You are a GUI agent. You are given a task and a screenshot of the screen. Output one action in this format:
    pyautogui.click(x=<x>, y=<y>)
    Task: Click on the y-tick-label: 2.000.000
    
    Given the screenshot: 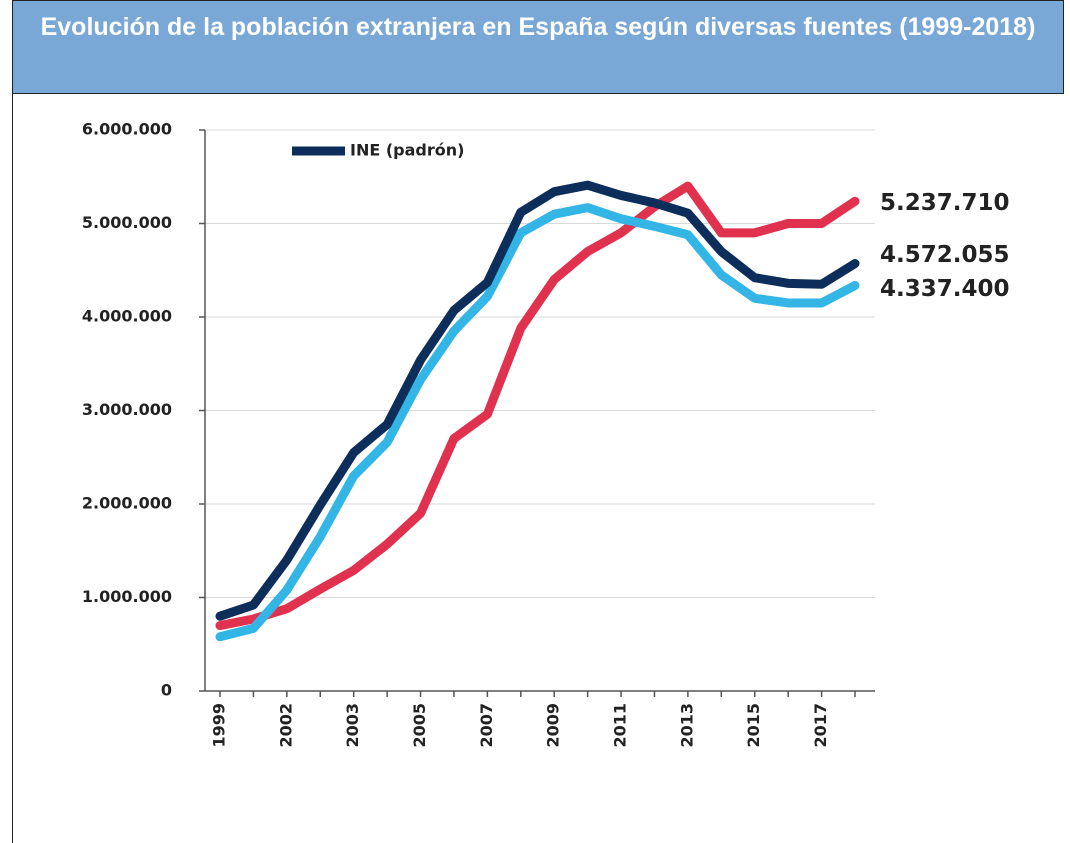 What is the action you would take?
    pyautogui.click(x=127, y=503)
    